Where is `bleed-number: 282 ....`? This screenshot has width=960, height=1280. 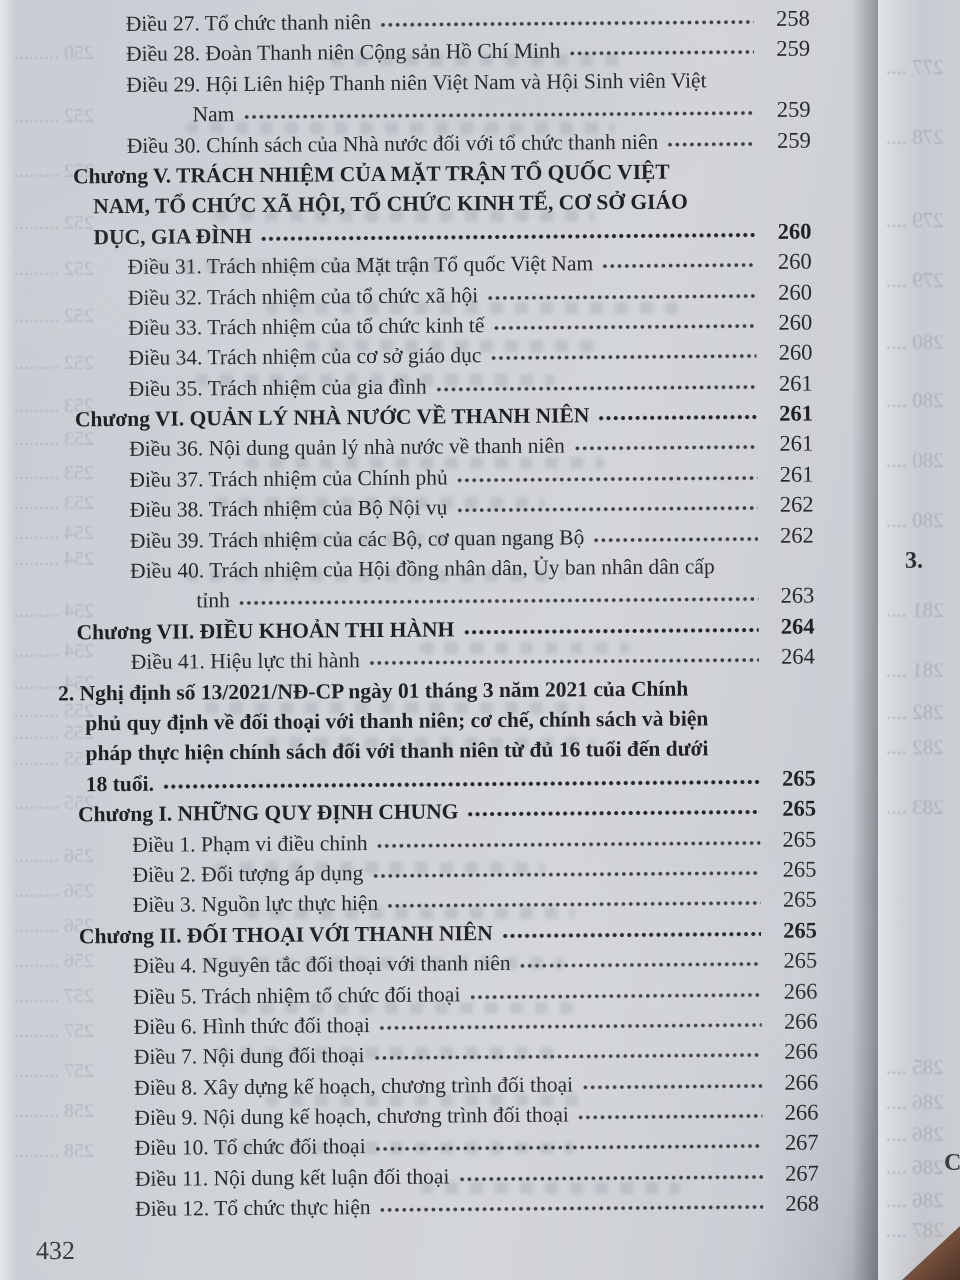
bleed-number: 282 .... is located at coordinates (915, 747).